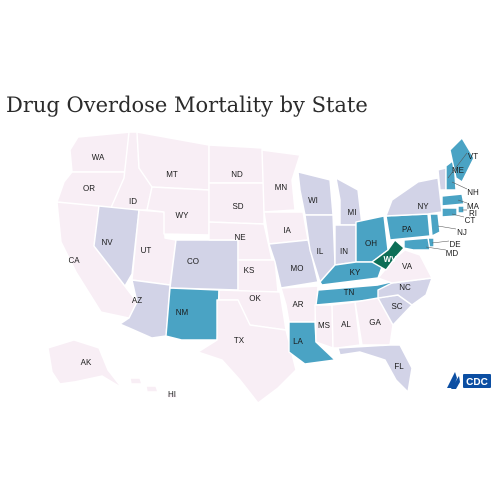  Describe the element at coordinates (447, 227) in the screenshot. I see `leader-line-nj` at that location.